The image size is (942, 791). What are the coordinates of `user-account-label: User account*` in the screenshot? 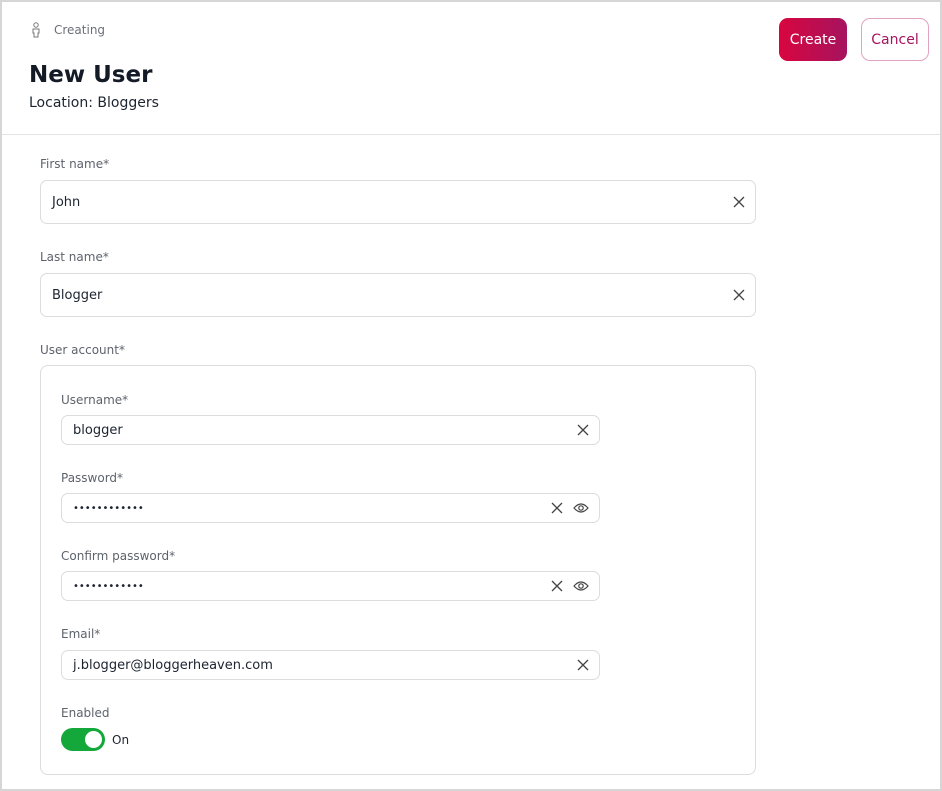 It's located at (82, 350).